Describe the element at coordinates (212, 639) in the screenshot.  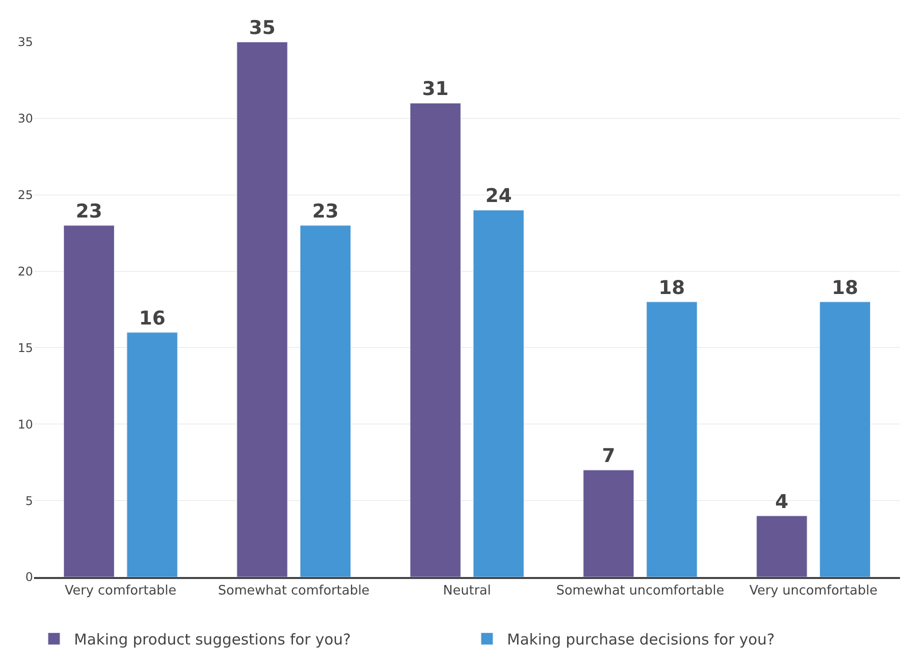
I see `legend-label: Making product suggestions for you?` at that location.